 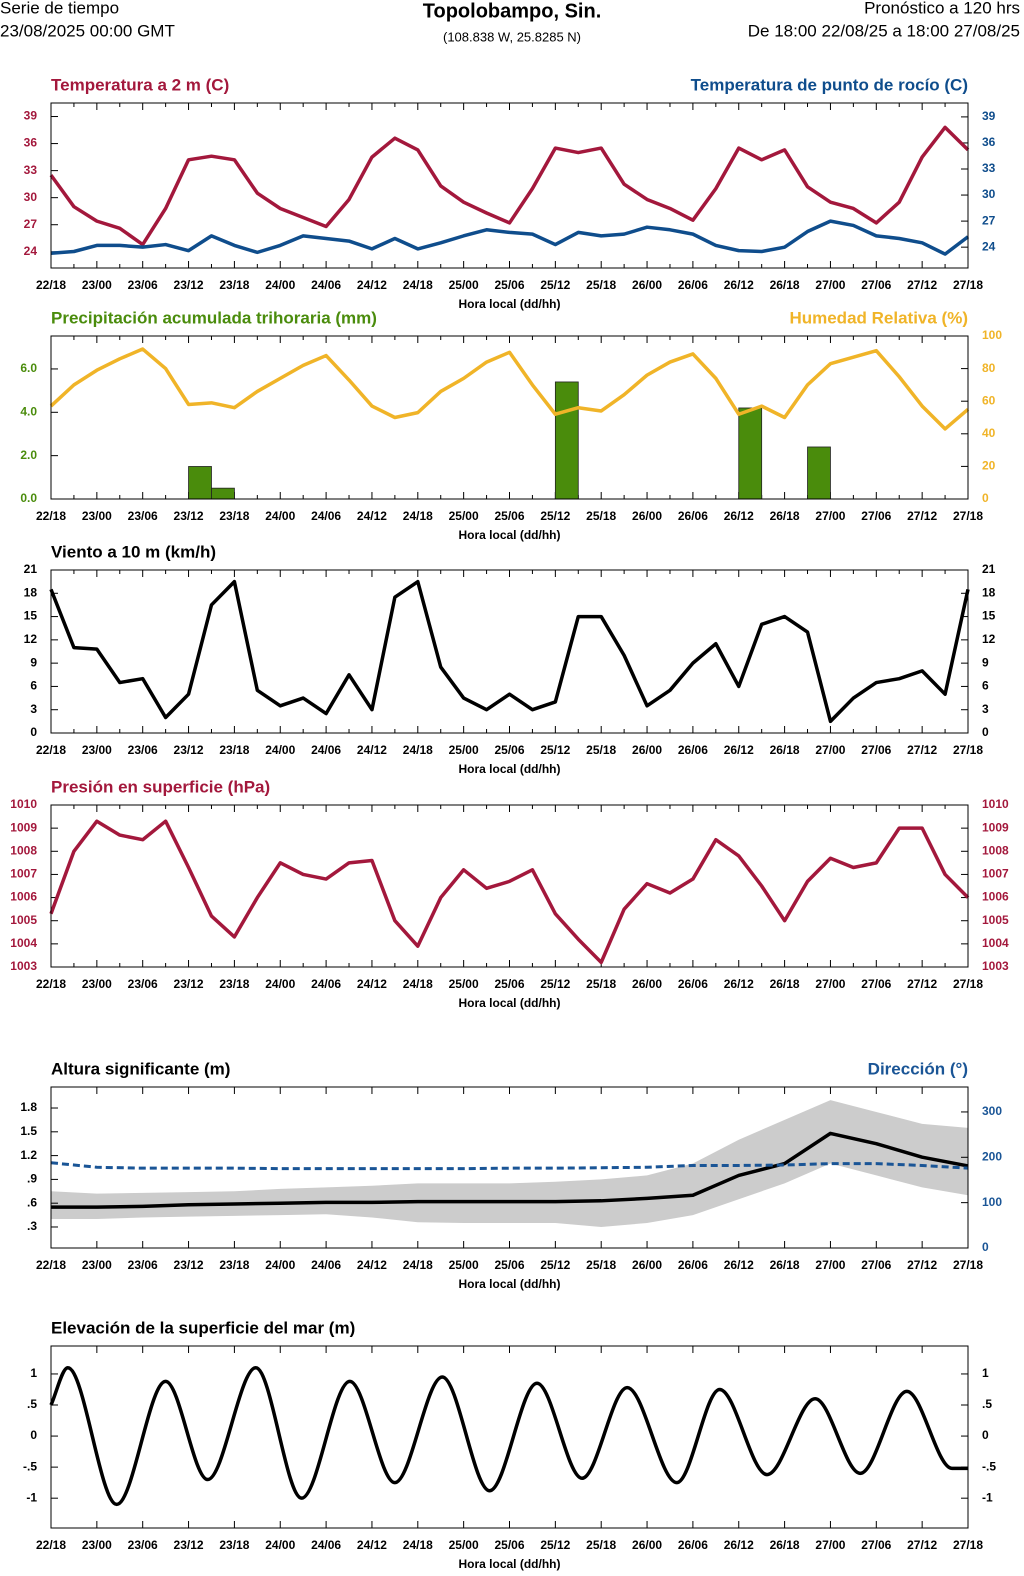 I want to click on y2-tick-label: 12, so click(x=989, y=639).